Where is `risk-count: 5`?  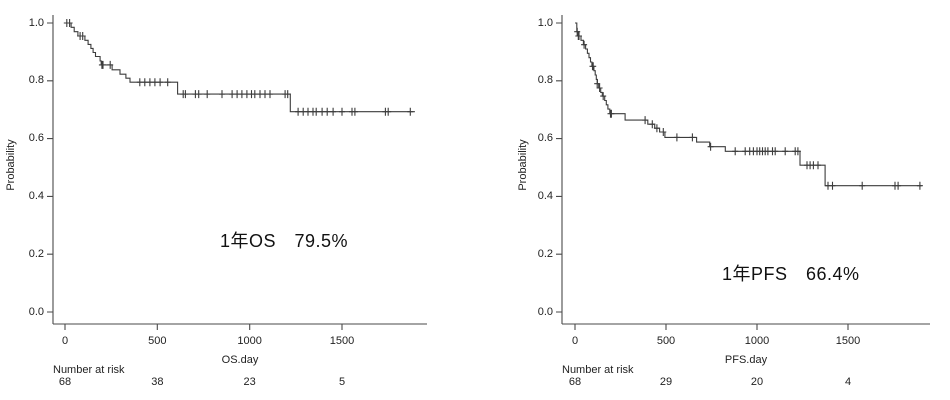 risk-count: 5 is located at coordinates (342, 382).